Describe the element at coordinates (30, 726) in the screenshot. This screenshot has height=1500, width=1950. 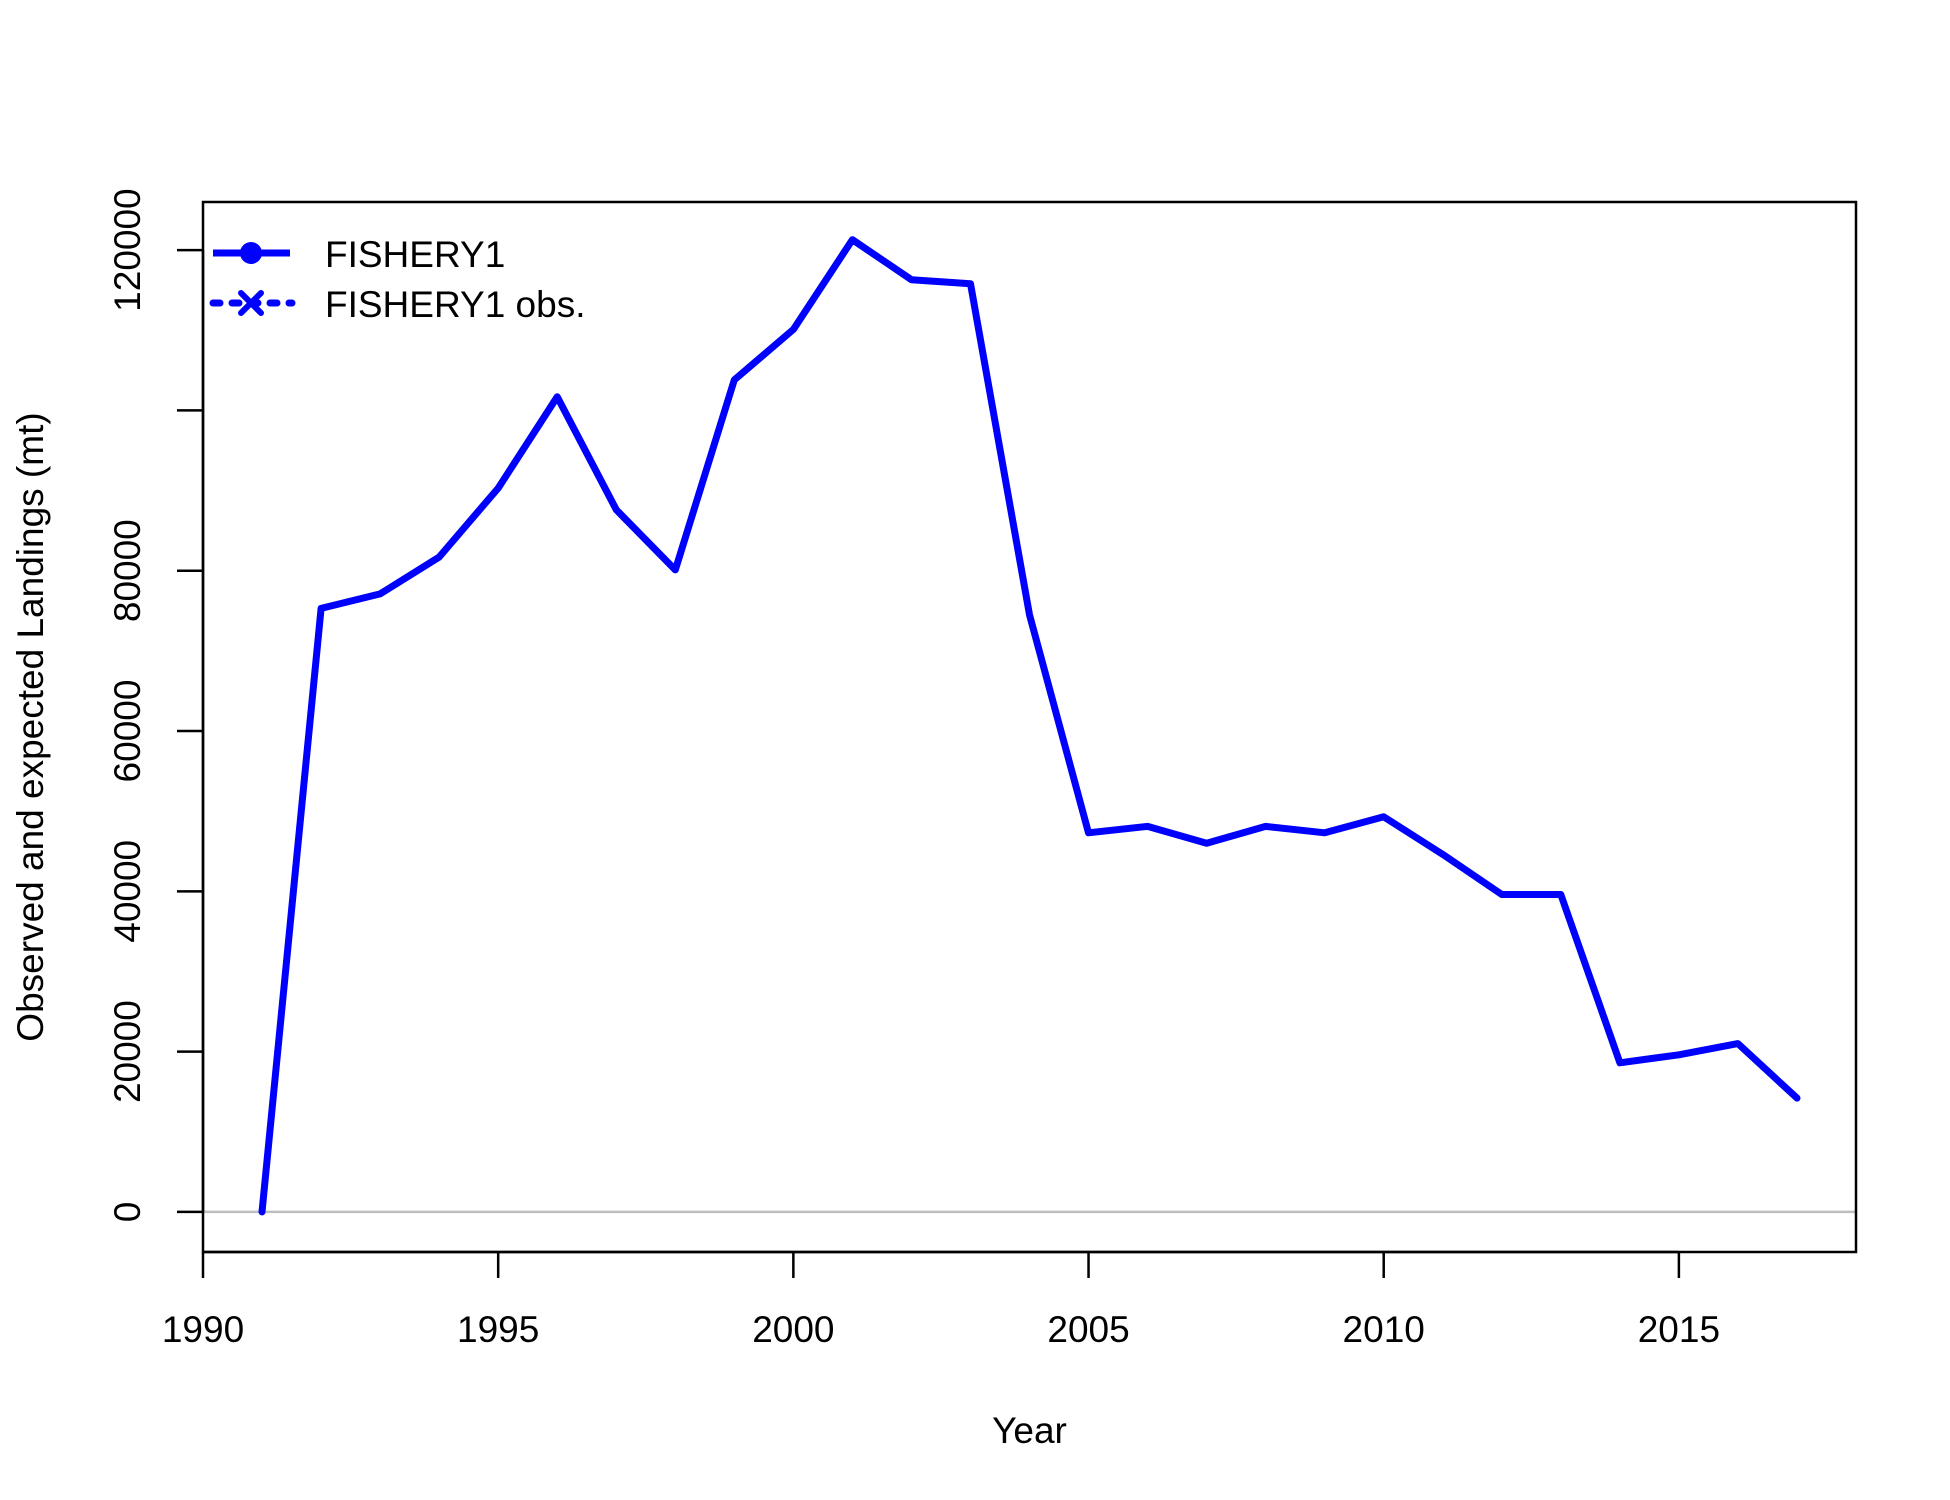
I see `y-axis-title: Observed and expected Landings (mt)` at that location.